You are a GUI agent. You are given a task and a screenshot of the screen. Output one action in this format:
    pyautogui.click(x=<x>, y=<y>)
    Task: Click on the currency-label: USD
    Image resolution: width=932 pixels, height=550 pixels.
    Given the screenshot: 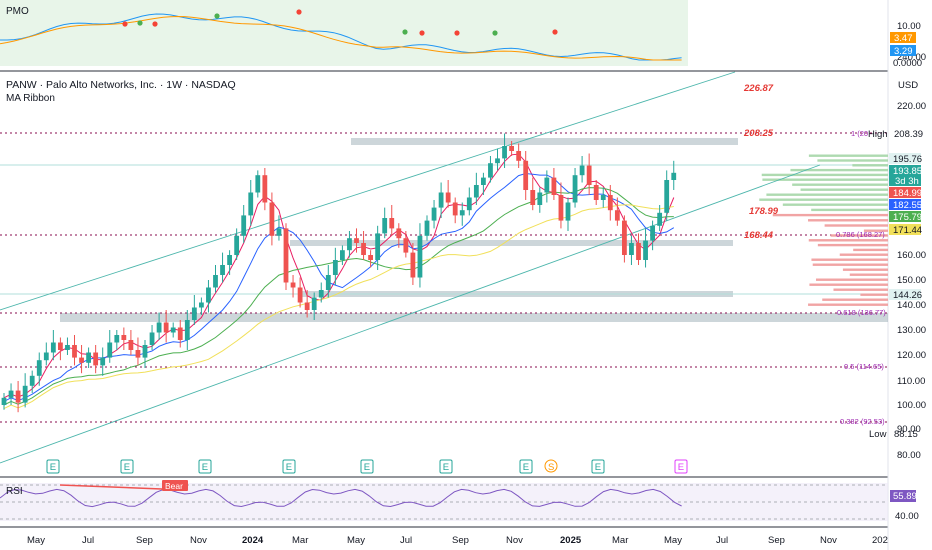 What is the action you would take?
    pyautogui.click(x=908, y=85)
    